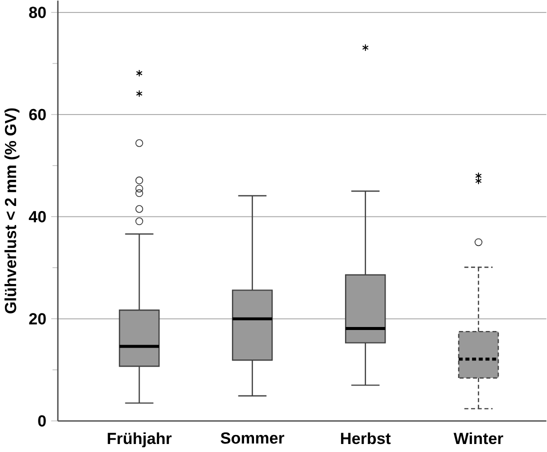 The image size is (547, 452). Describe the element at coordinates (366, 438) in the screenshot. I see `x-tick-label: Herbst` at that location.